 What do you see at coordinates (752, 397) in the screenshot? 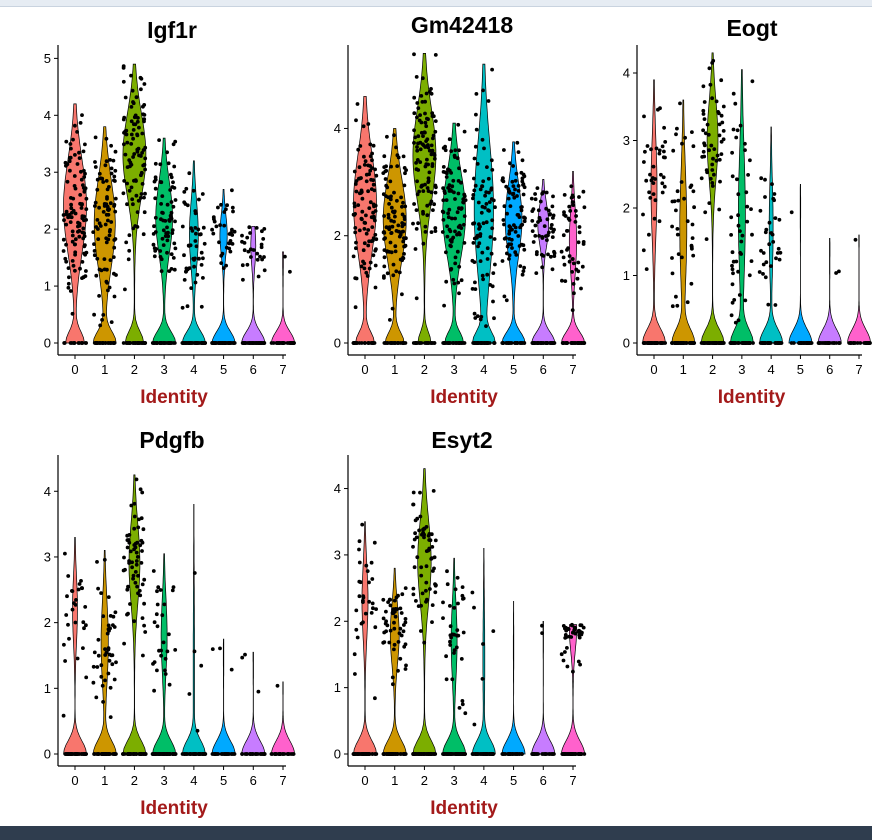
I see `x-axis-label: Identity` at bounding box center [752, 397].